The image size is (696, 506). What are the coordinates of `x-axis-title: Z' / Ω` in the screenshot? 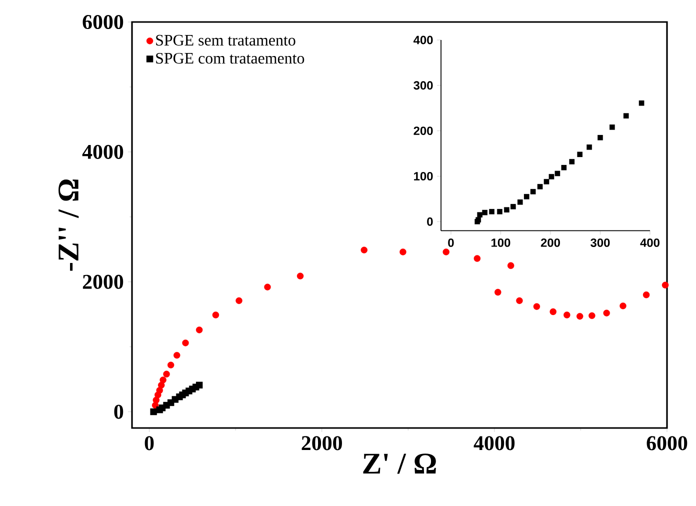 It's located at (399, 464).